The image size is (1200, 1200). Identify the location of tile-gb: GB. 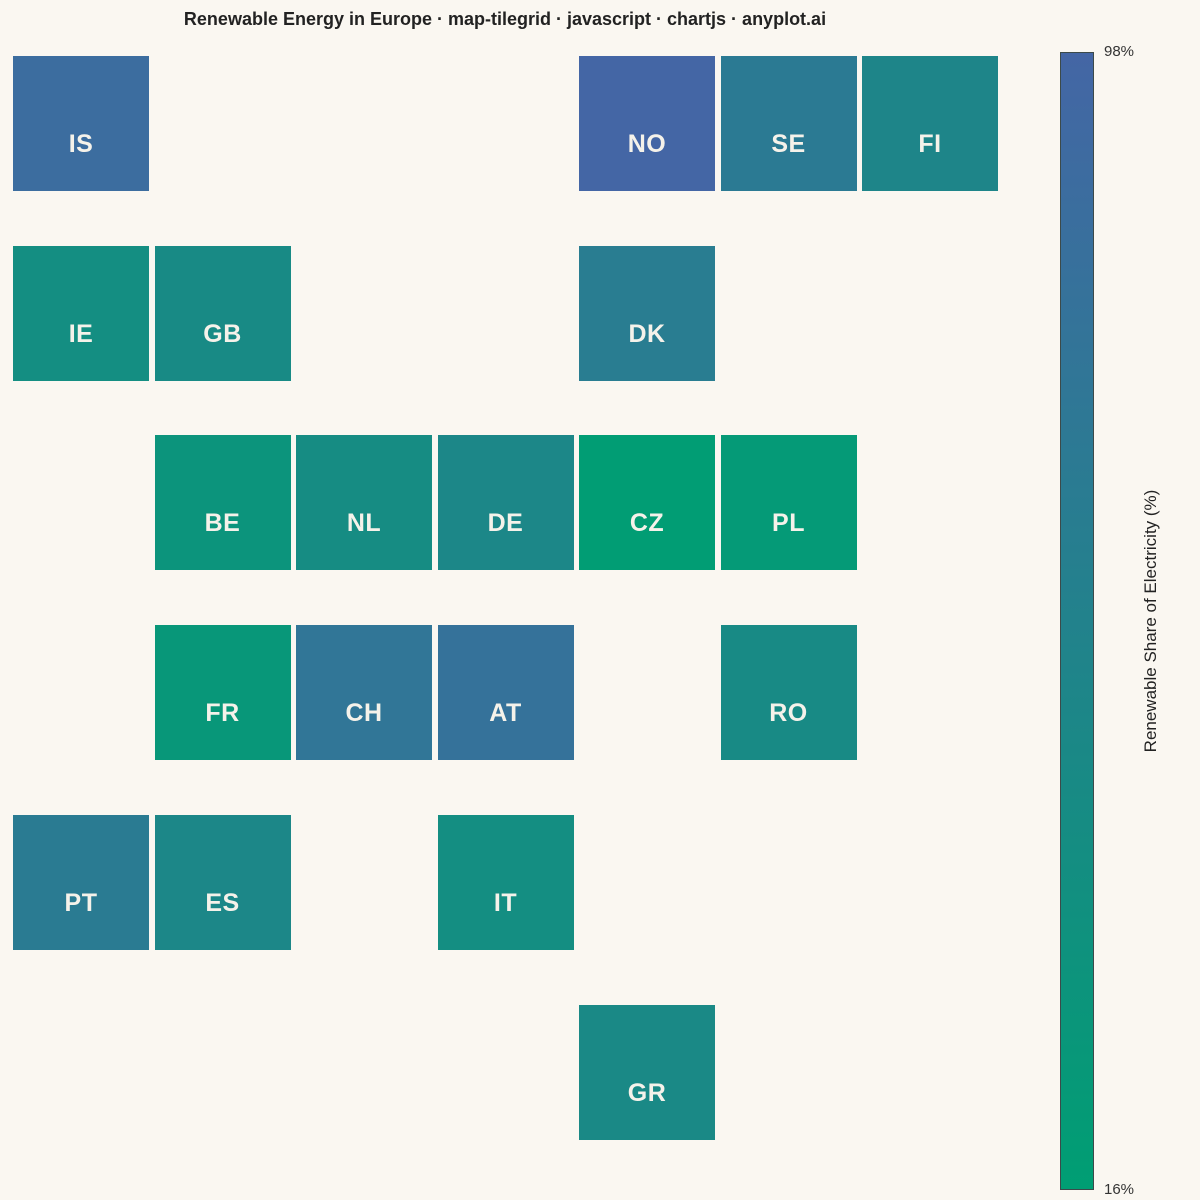
(222, 313).